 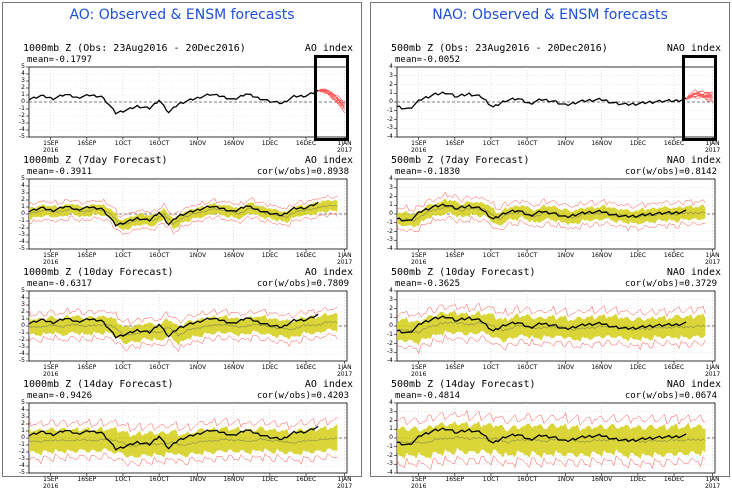 What do you see at coordinates (60, 60) in the screenshot?
I see `mean-label: mean=-0.1797` at bounding box center [60, 60].